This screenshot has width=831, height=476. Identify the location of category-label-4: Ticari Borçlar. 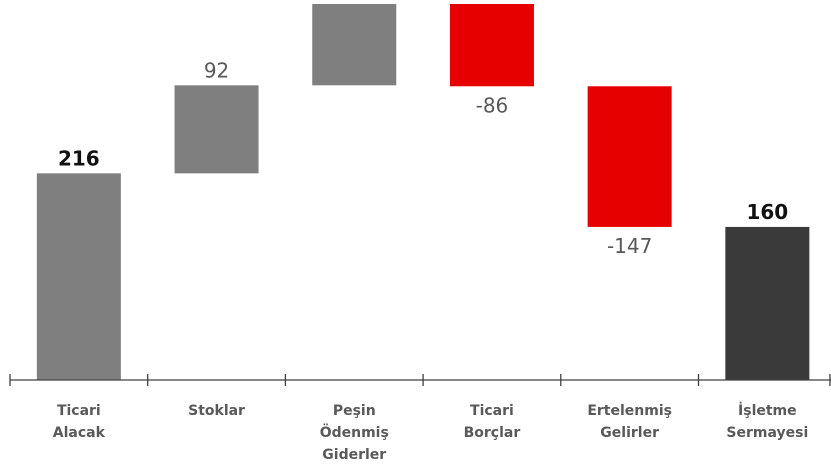
(492, 422).